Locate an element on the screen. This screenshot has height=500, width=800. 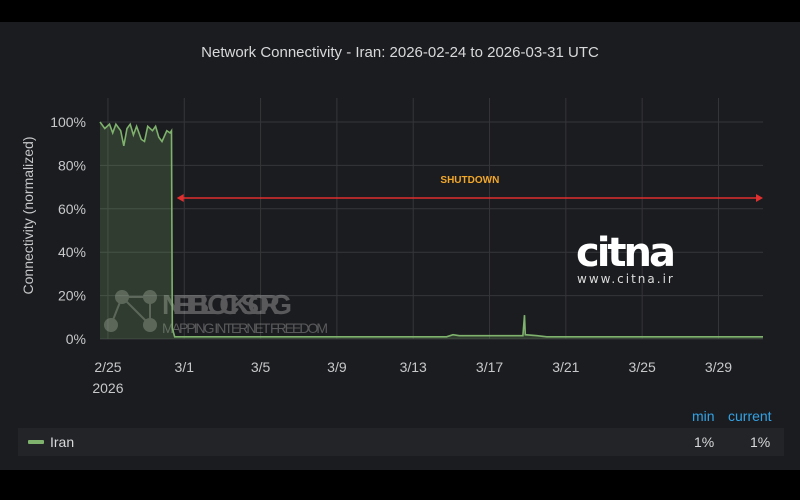
legend-row: Iran 1% 1% is located at coordinates (401, 442).